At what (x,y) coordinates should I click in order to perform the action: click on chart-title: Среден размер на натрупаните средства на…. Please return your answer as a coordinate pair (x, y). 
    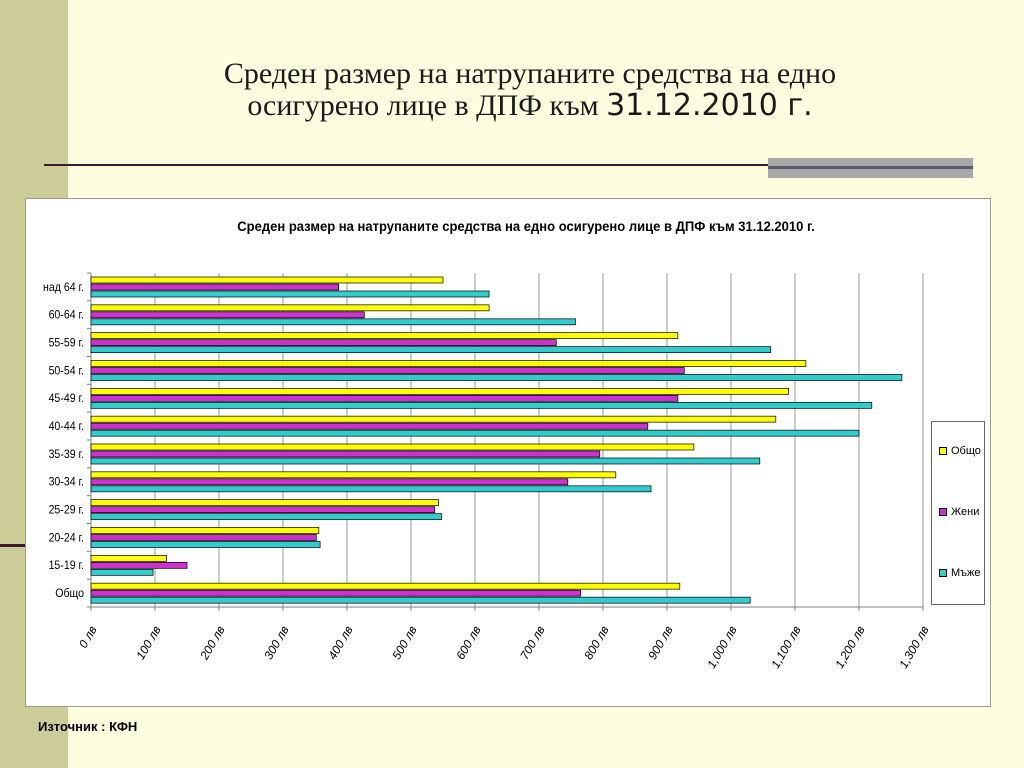
    Looking at the image, I should click on (526, 226).